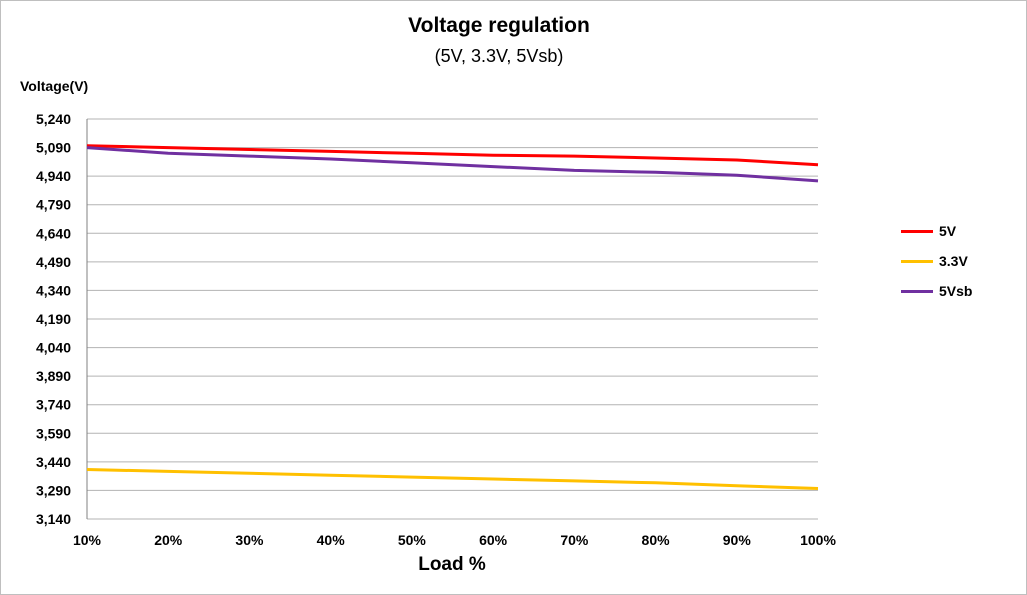 This screenshot has width=1027, height=595. Describe the element at coordinates (499, 56) in the screenshot. I see `chart-subtitle: (5V, 3.3V, 5Vsb)` at that location.